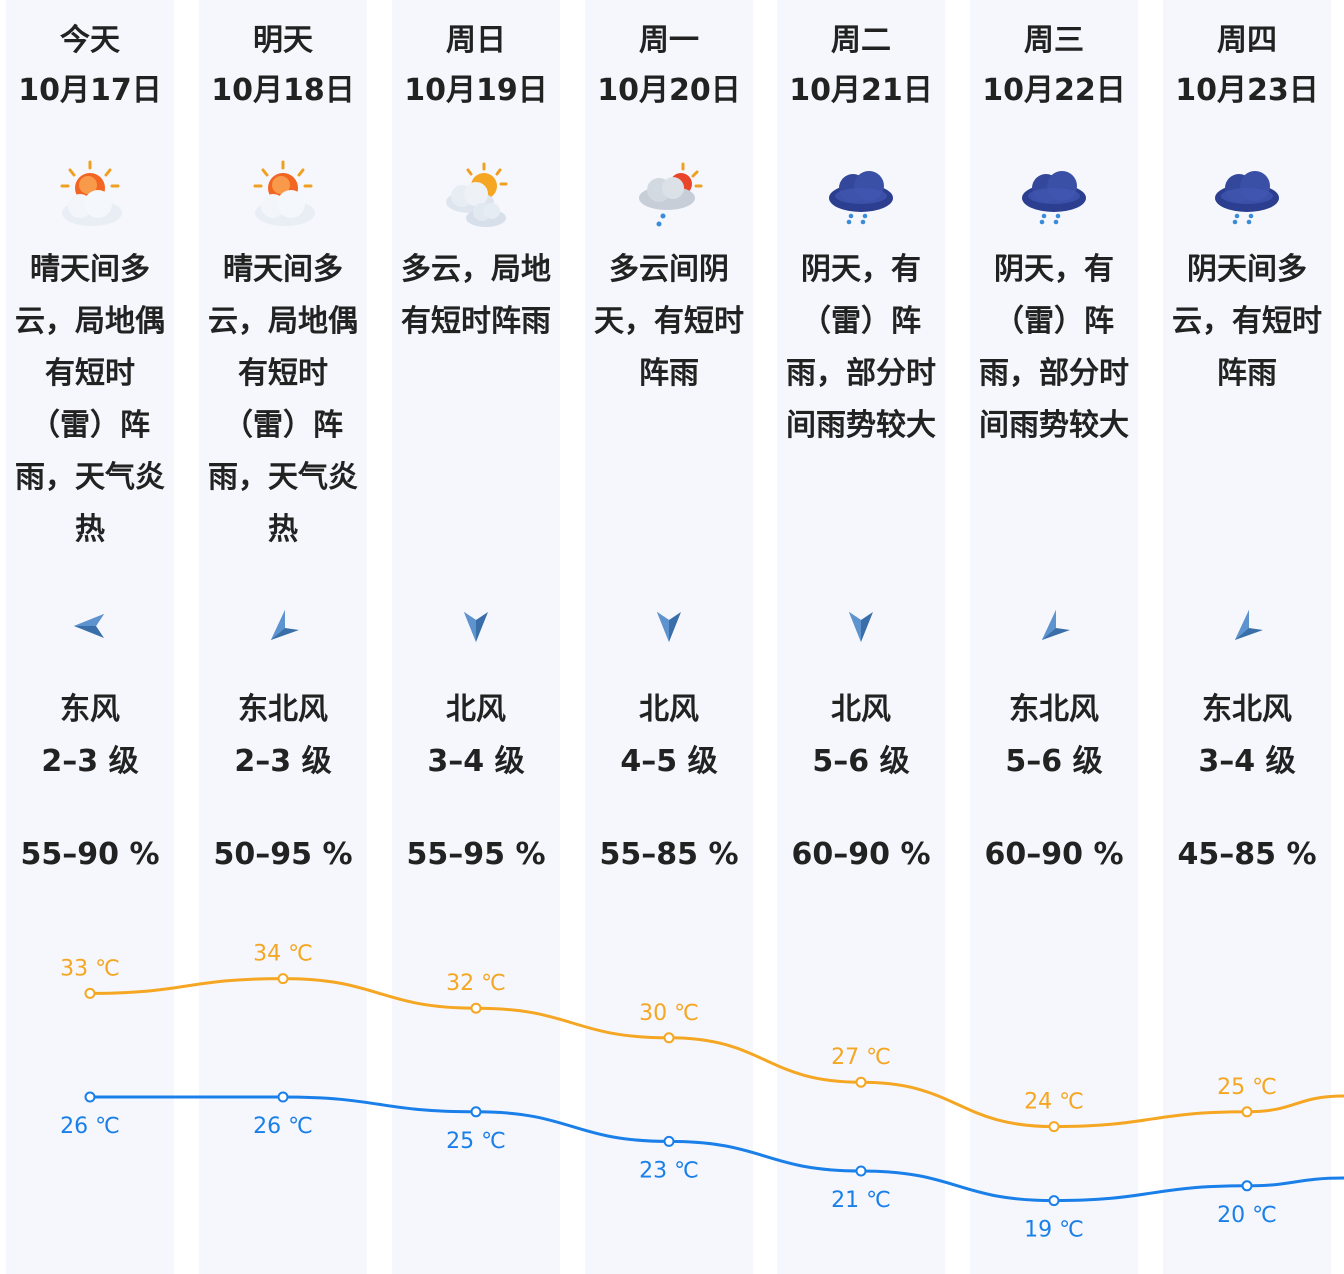  Describe the element at coordinates (861, 40) in the screenshot. I see `day-label: 周二` at that location.